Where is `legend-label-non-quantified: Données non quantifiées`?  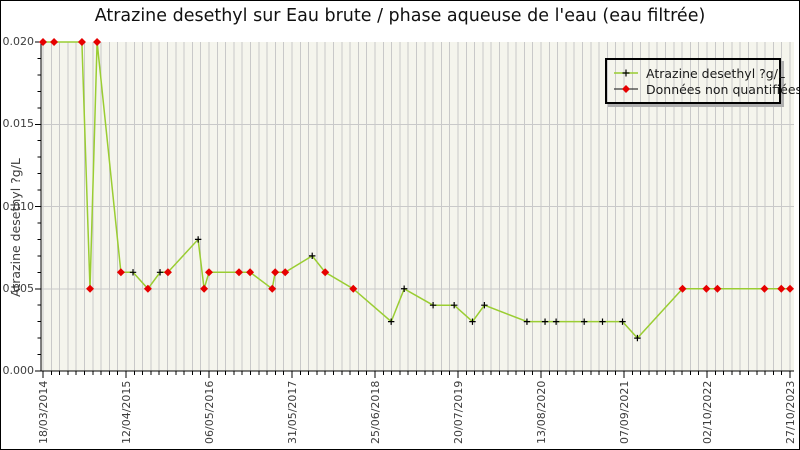 legend-label-non-quantified: Données non quantifiées is located at coordinates (723, 89).